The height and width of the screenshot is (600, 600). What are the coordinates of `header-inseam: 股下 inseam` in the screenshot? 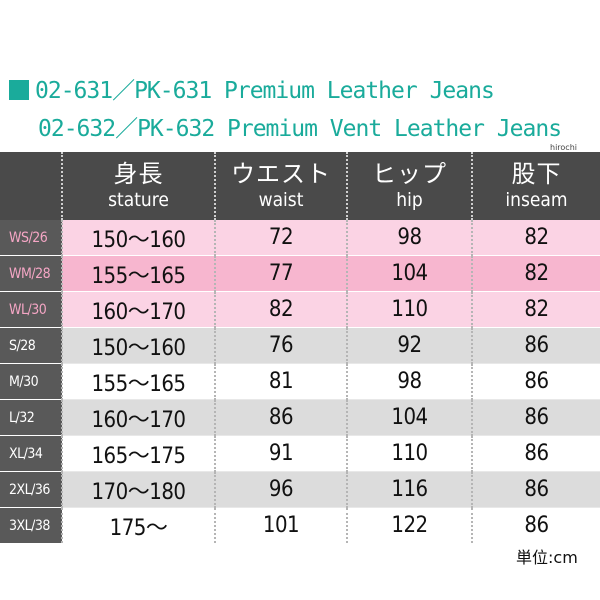 It's located at (535, 186).